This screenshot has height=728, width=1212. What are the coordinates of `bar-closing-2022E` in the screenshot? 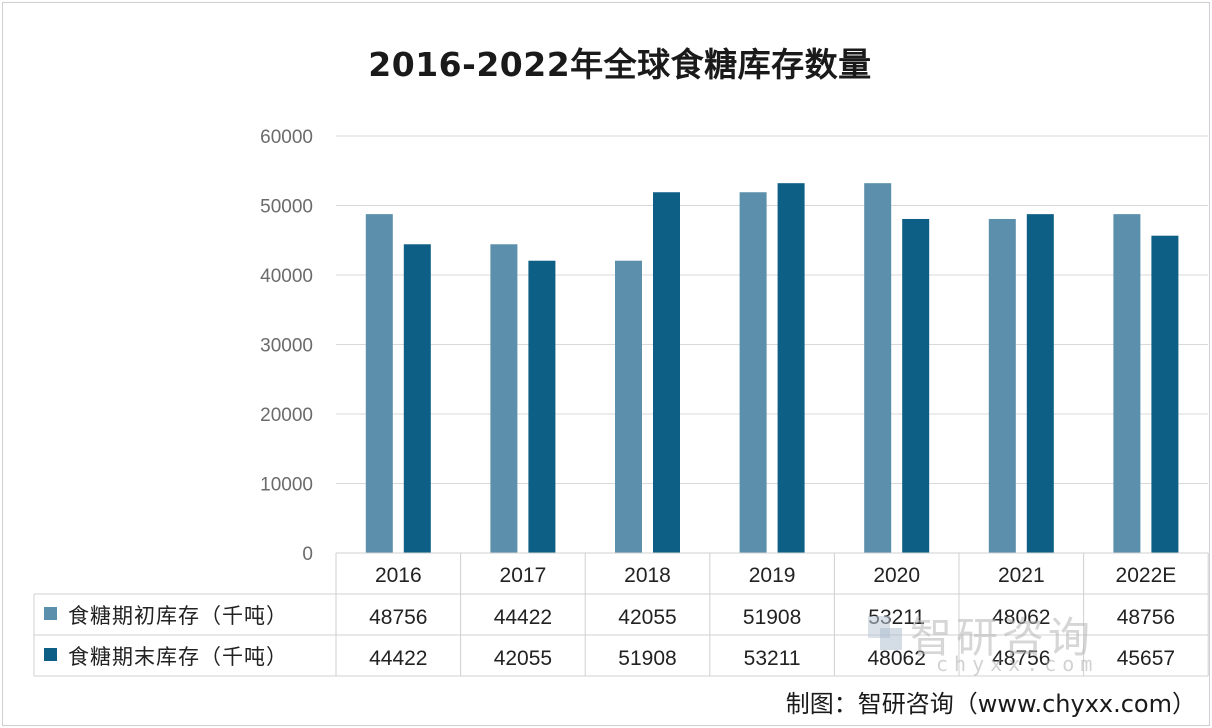 It's located at (1165, 394).